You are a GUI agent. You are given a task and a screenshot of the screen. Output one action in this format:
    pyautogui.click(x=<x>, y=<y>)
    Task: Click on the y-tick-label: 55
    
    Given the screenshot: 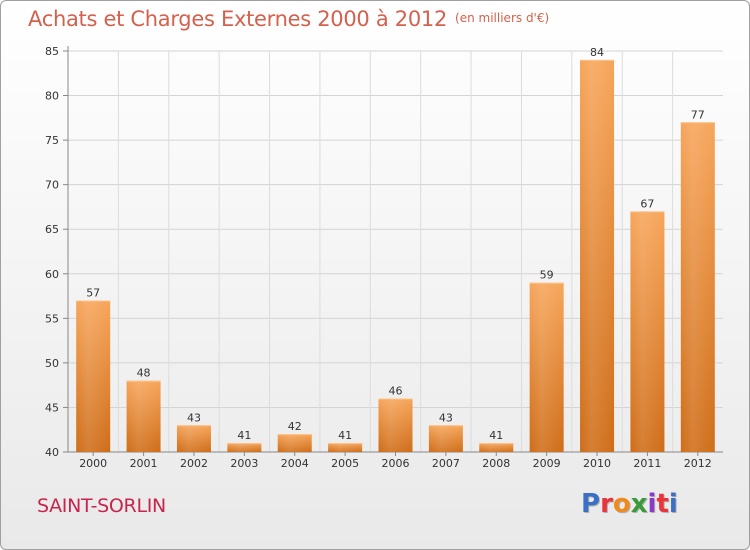 What is the action you would take?
    pyautogui.click(x=52, y=318)
    